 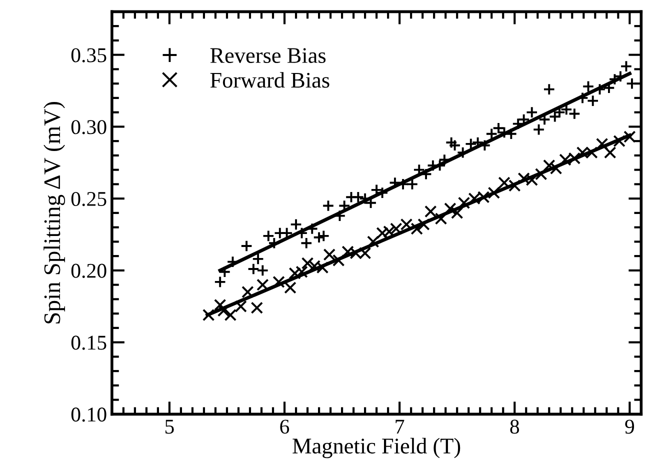 What do you see at coordinates (285, 427) in the screenshot?
I see `x-tick-label: 6` at bounding box center [285, 427].